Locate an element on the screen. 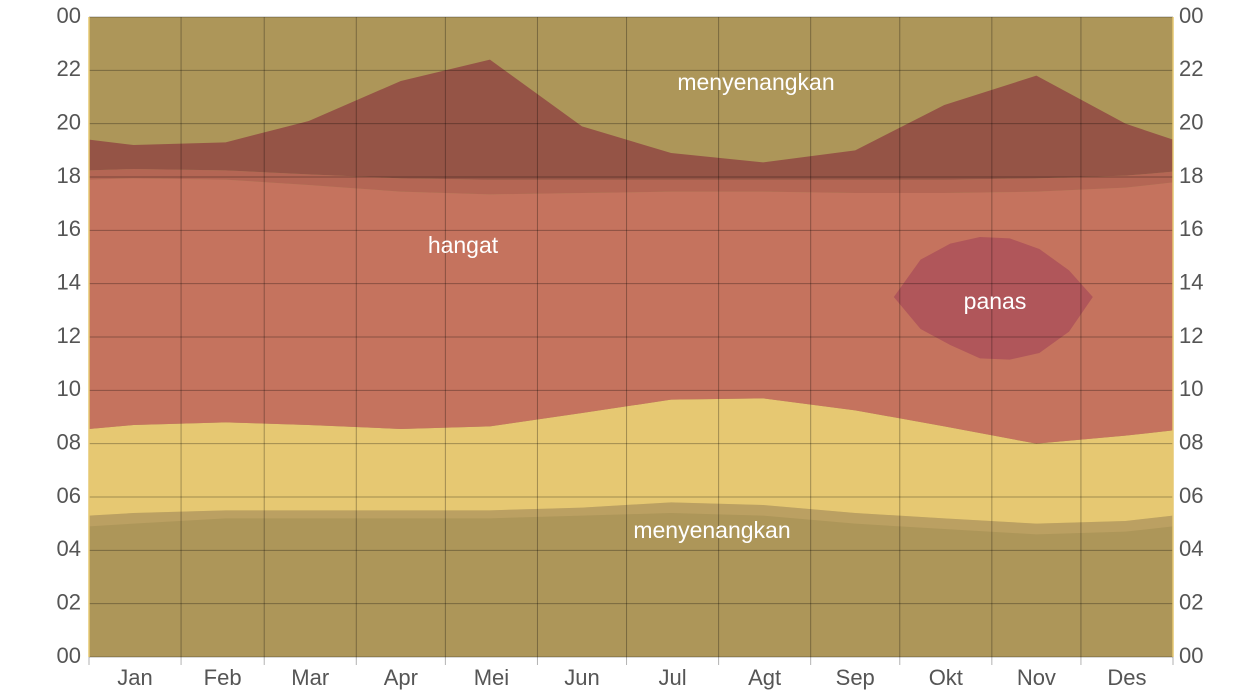  y2-tick-label: 02 is located at coordinates (1191, 601).